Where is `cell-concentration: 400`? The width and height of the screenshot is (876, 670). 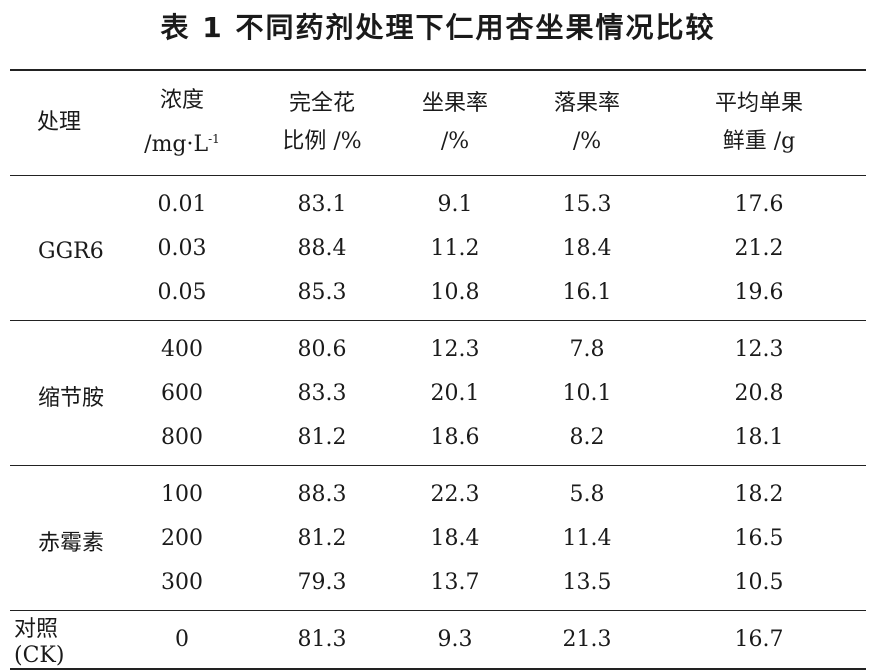 cell-concentration: 400 is located at coordinates (182, 349).